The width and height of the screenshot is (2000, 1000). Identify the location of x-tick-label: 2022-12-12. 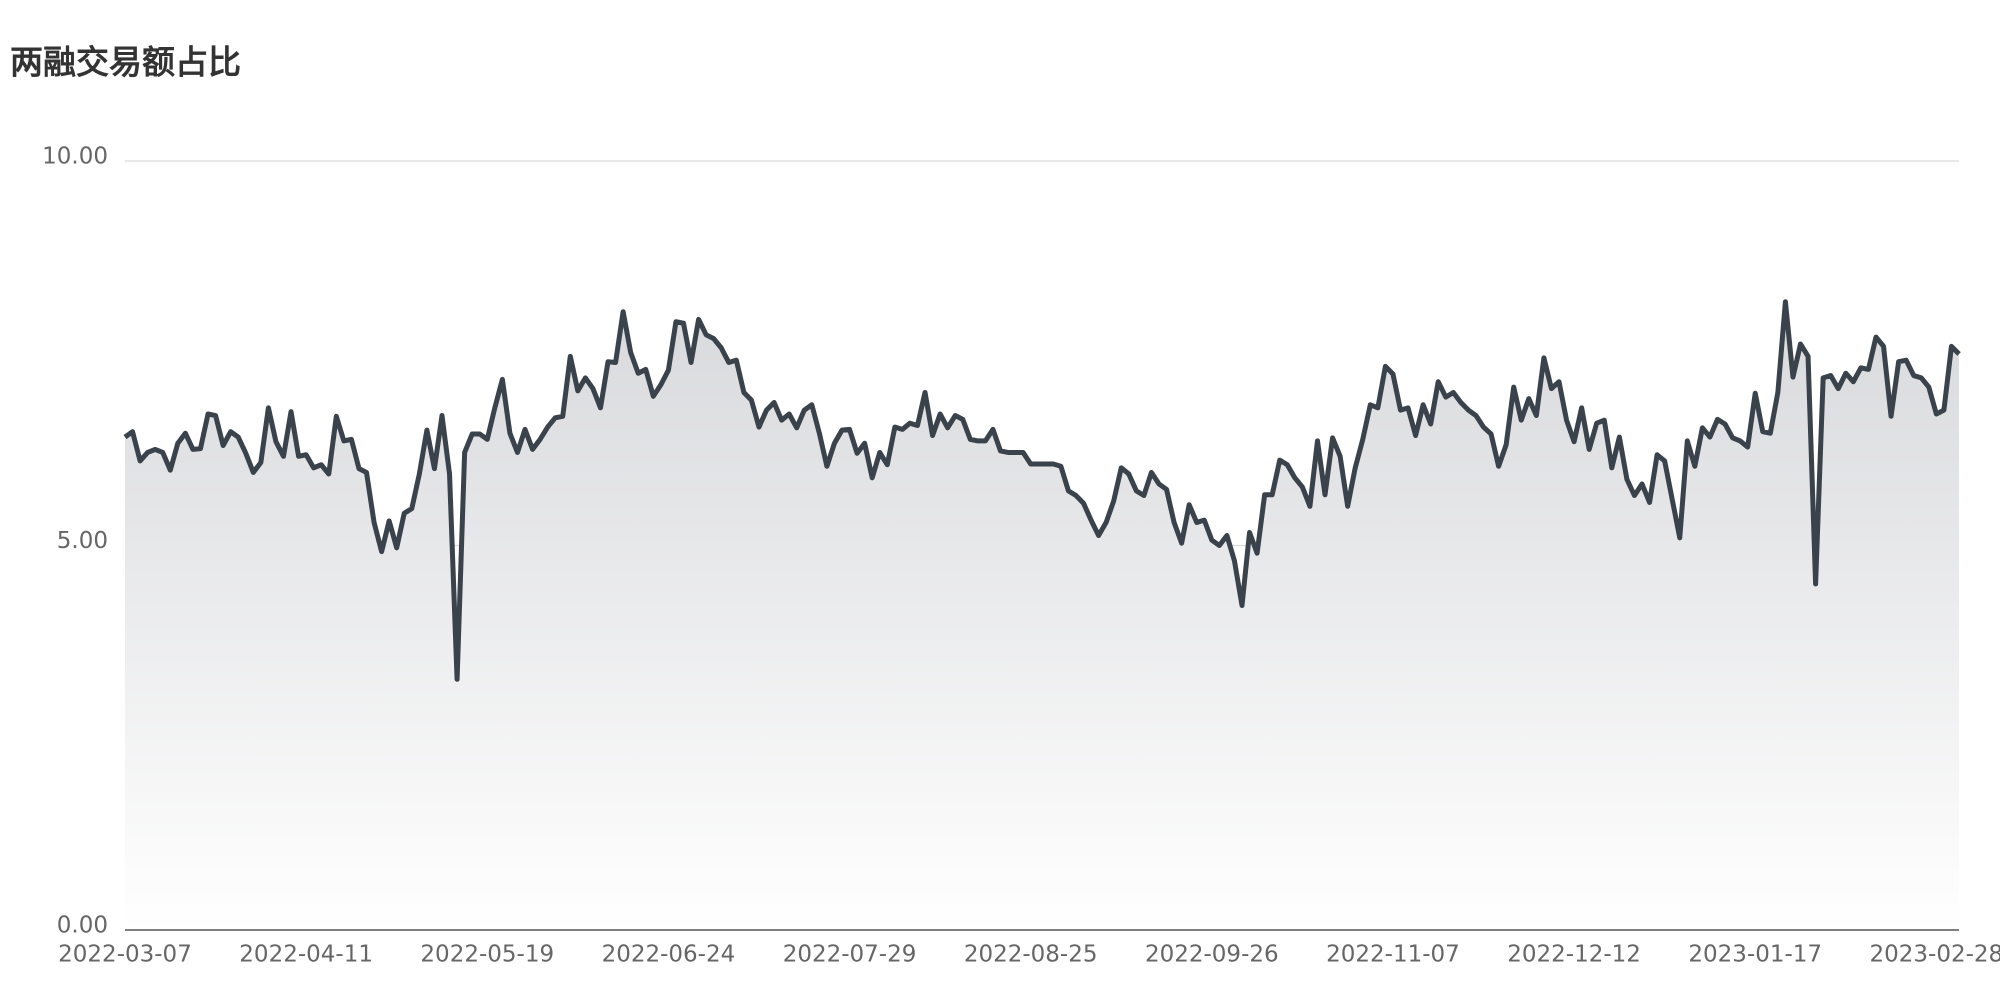
(1574, 955).